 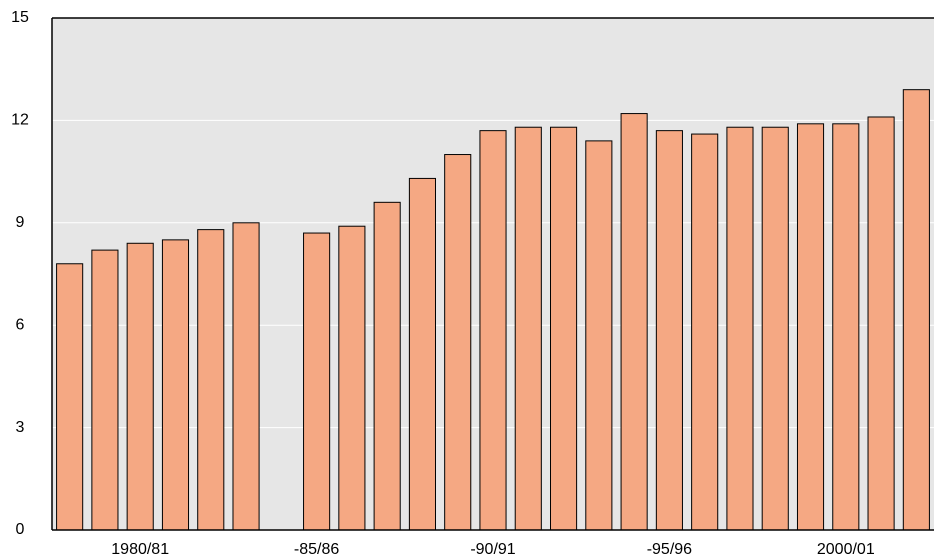 What do you see at coordinates (20, 427) in the screenshot?
I see `y-tick-label: 3` at bounding box center [20, 427].